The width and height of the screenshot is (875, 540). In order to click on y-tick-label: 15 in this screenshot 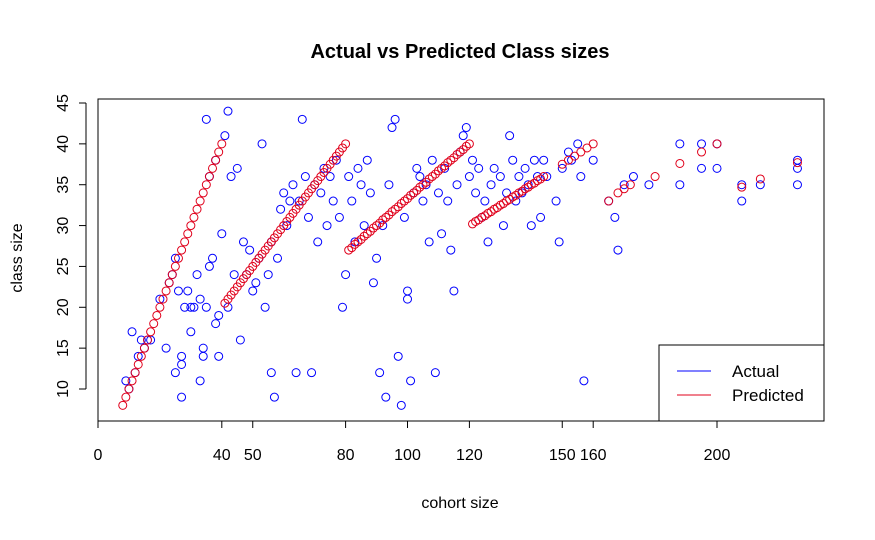, I will do `click(63, 348)`.